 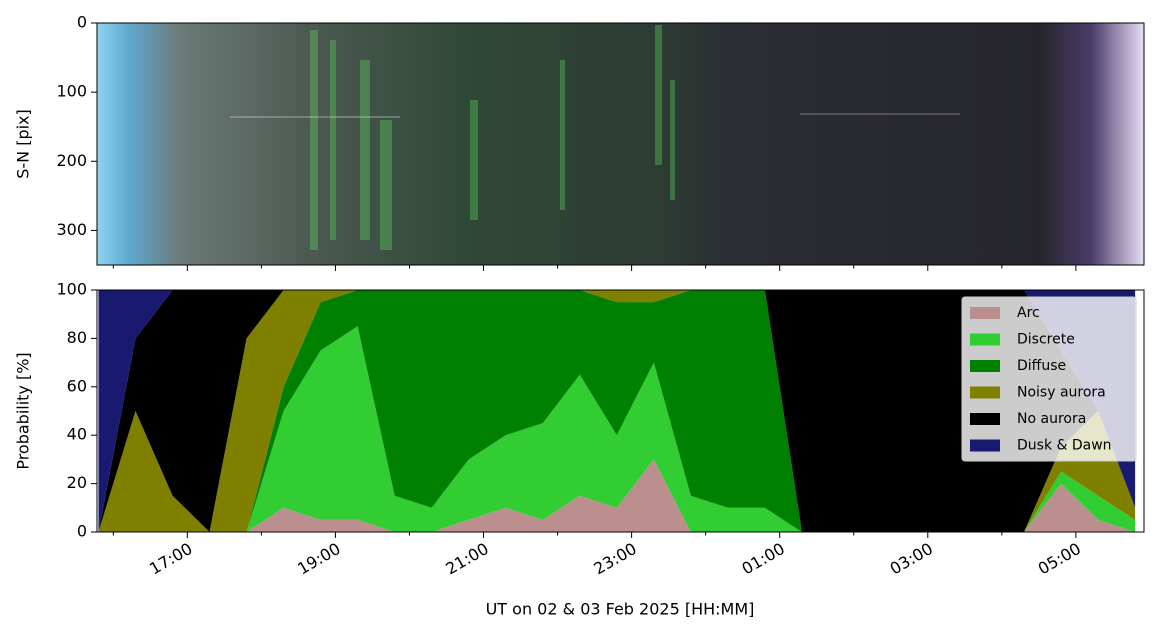 I want to click on y-tick-label: 300, so click(x=71, y=229).